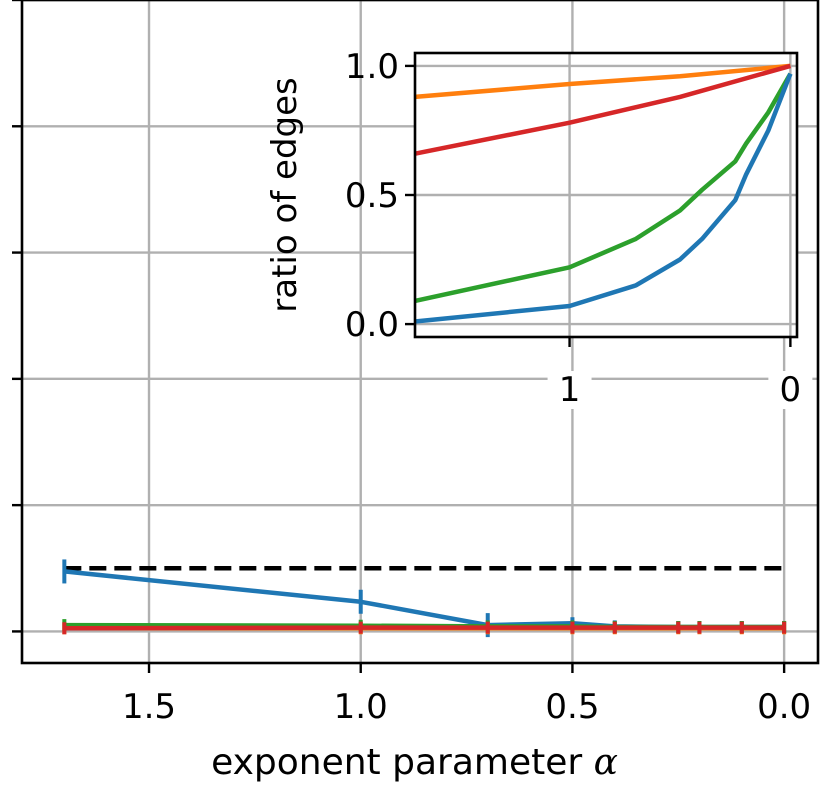  I want to click on inset-y-tick-label: 1.0, so click(372, 67).